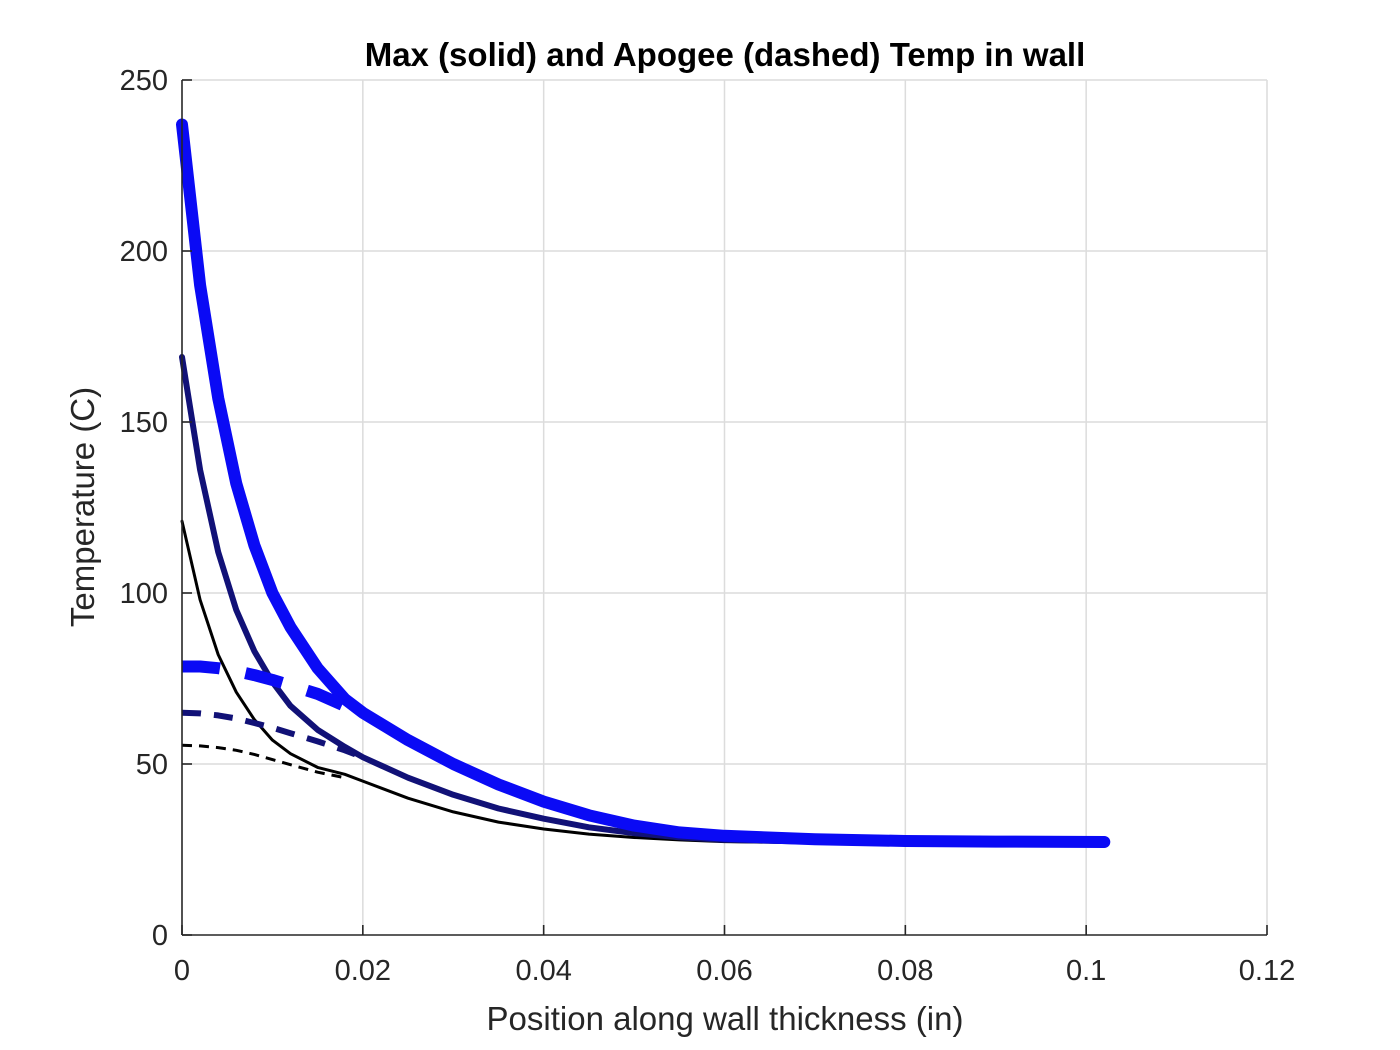  Describe the element at coordinates (363, 971) in the screenshot. I see `x-tick-label: 0.02` at that location.